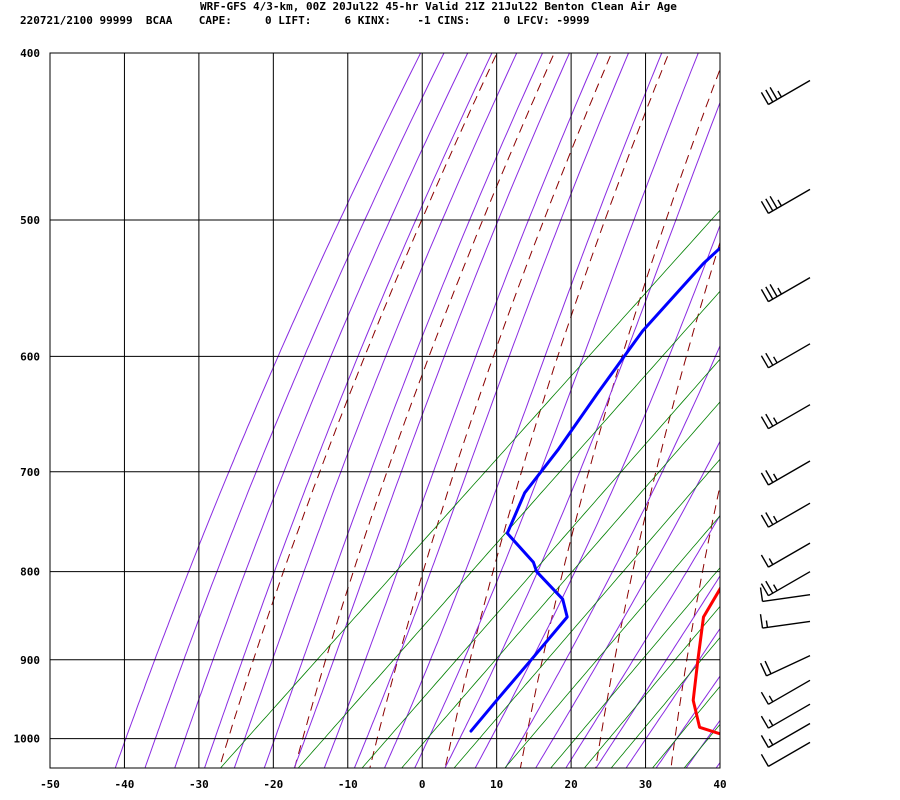 This screenshot has height=800, width=900. Describe the element at coordinates (30, 356) in the screenshot. I see `pressure-tick-label: 600` at that location.